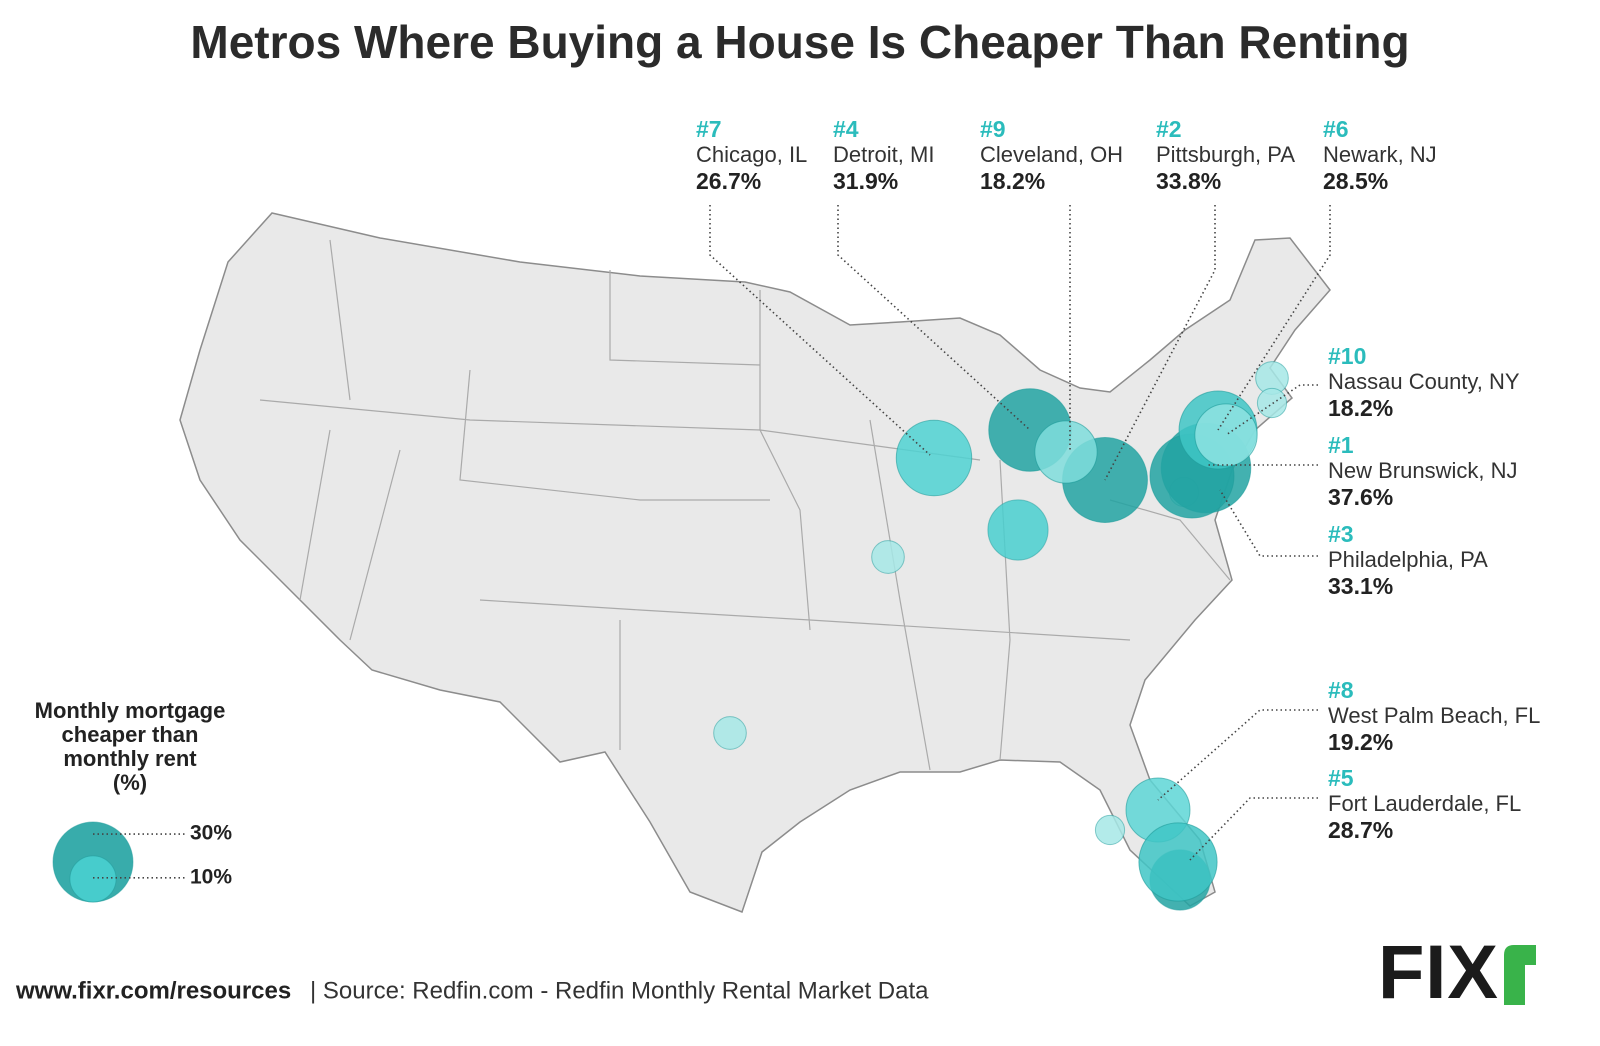 The image size is (1600, 1046). What do you see at coordinates (751, 154) in the screenshot?
I see `metro-name: Chicago, IL` at bounding box center [751, 154].